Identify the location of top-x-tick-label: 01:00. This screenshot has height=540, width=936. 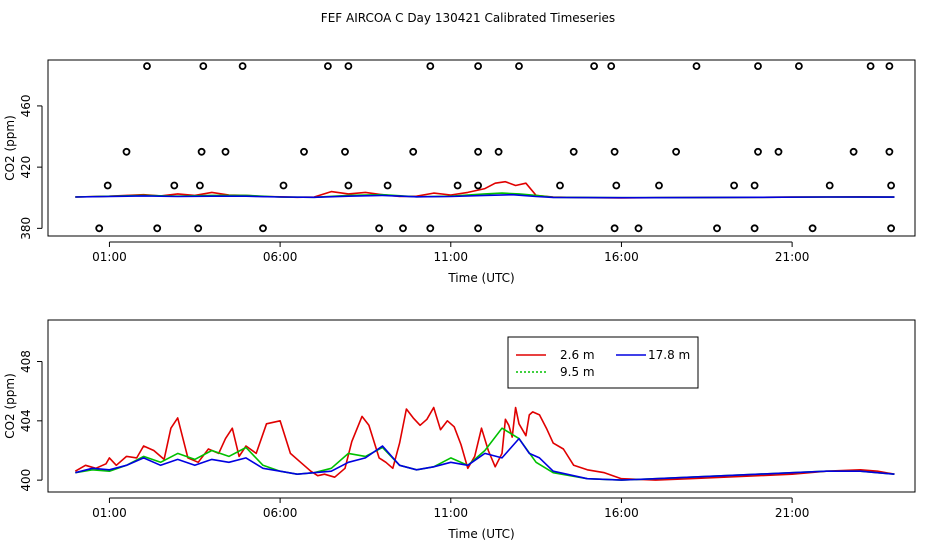
(109, 257).